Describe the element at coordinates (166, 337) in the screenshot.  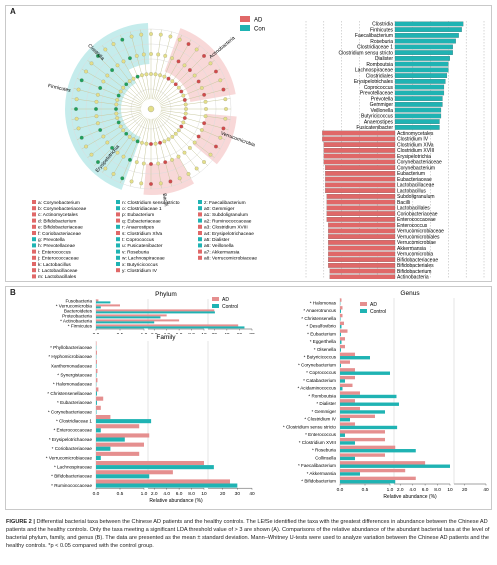
I see `chart-title: Family` at that location.